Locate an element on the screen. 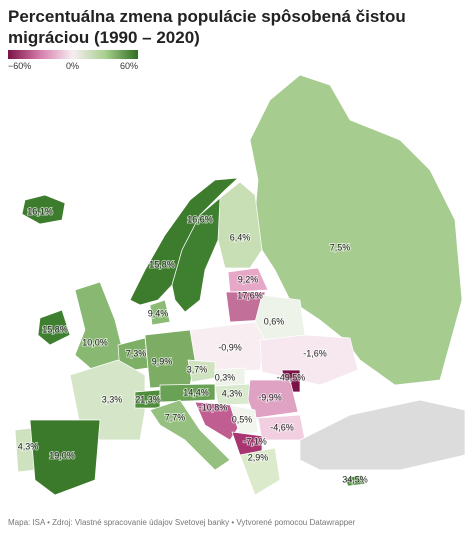  legend-gradient is located at coordinates (73, 54).